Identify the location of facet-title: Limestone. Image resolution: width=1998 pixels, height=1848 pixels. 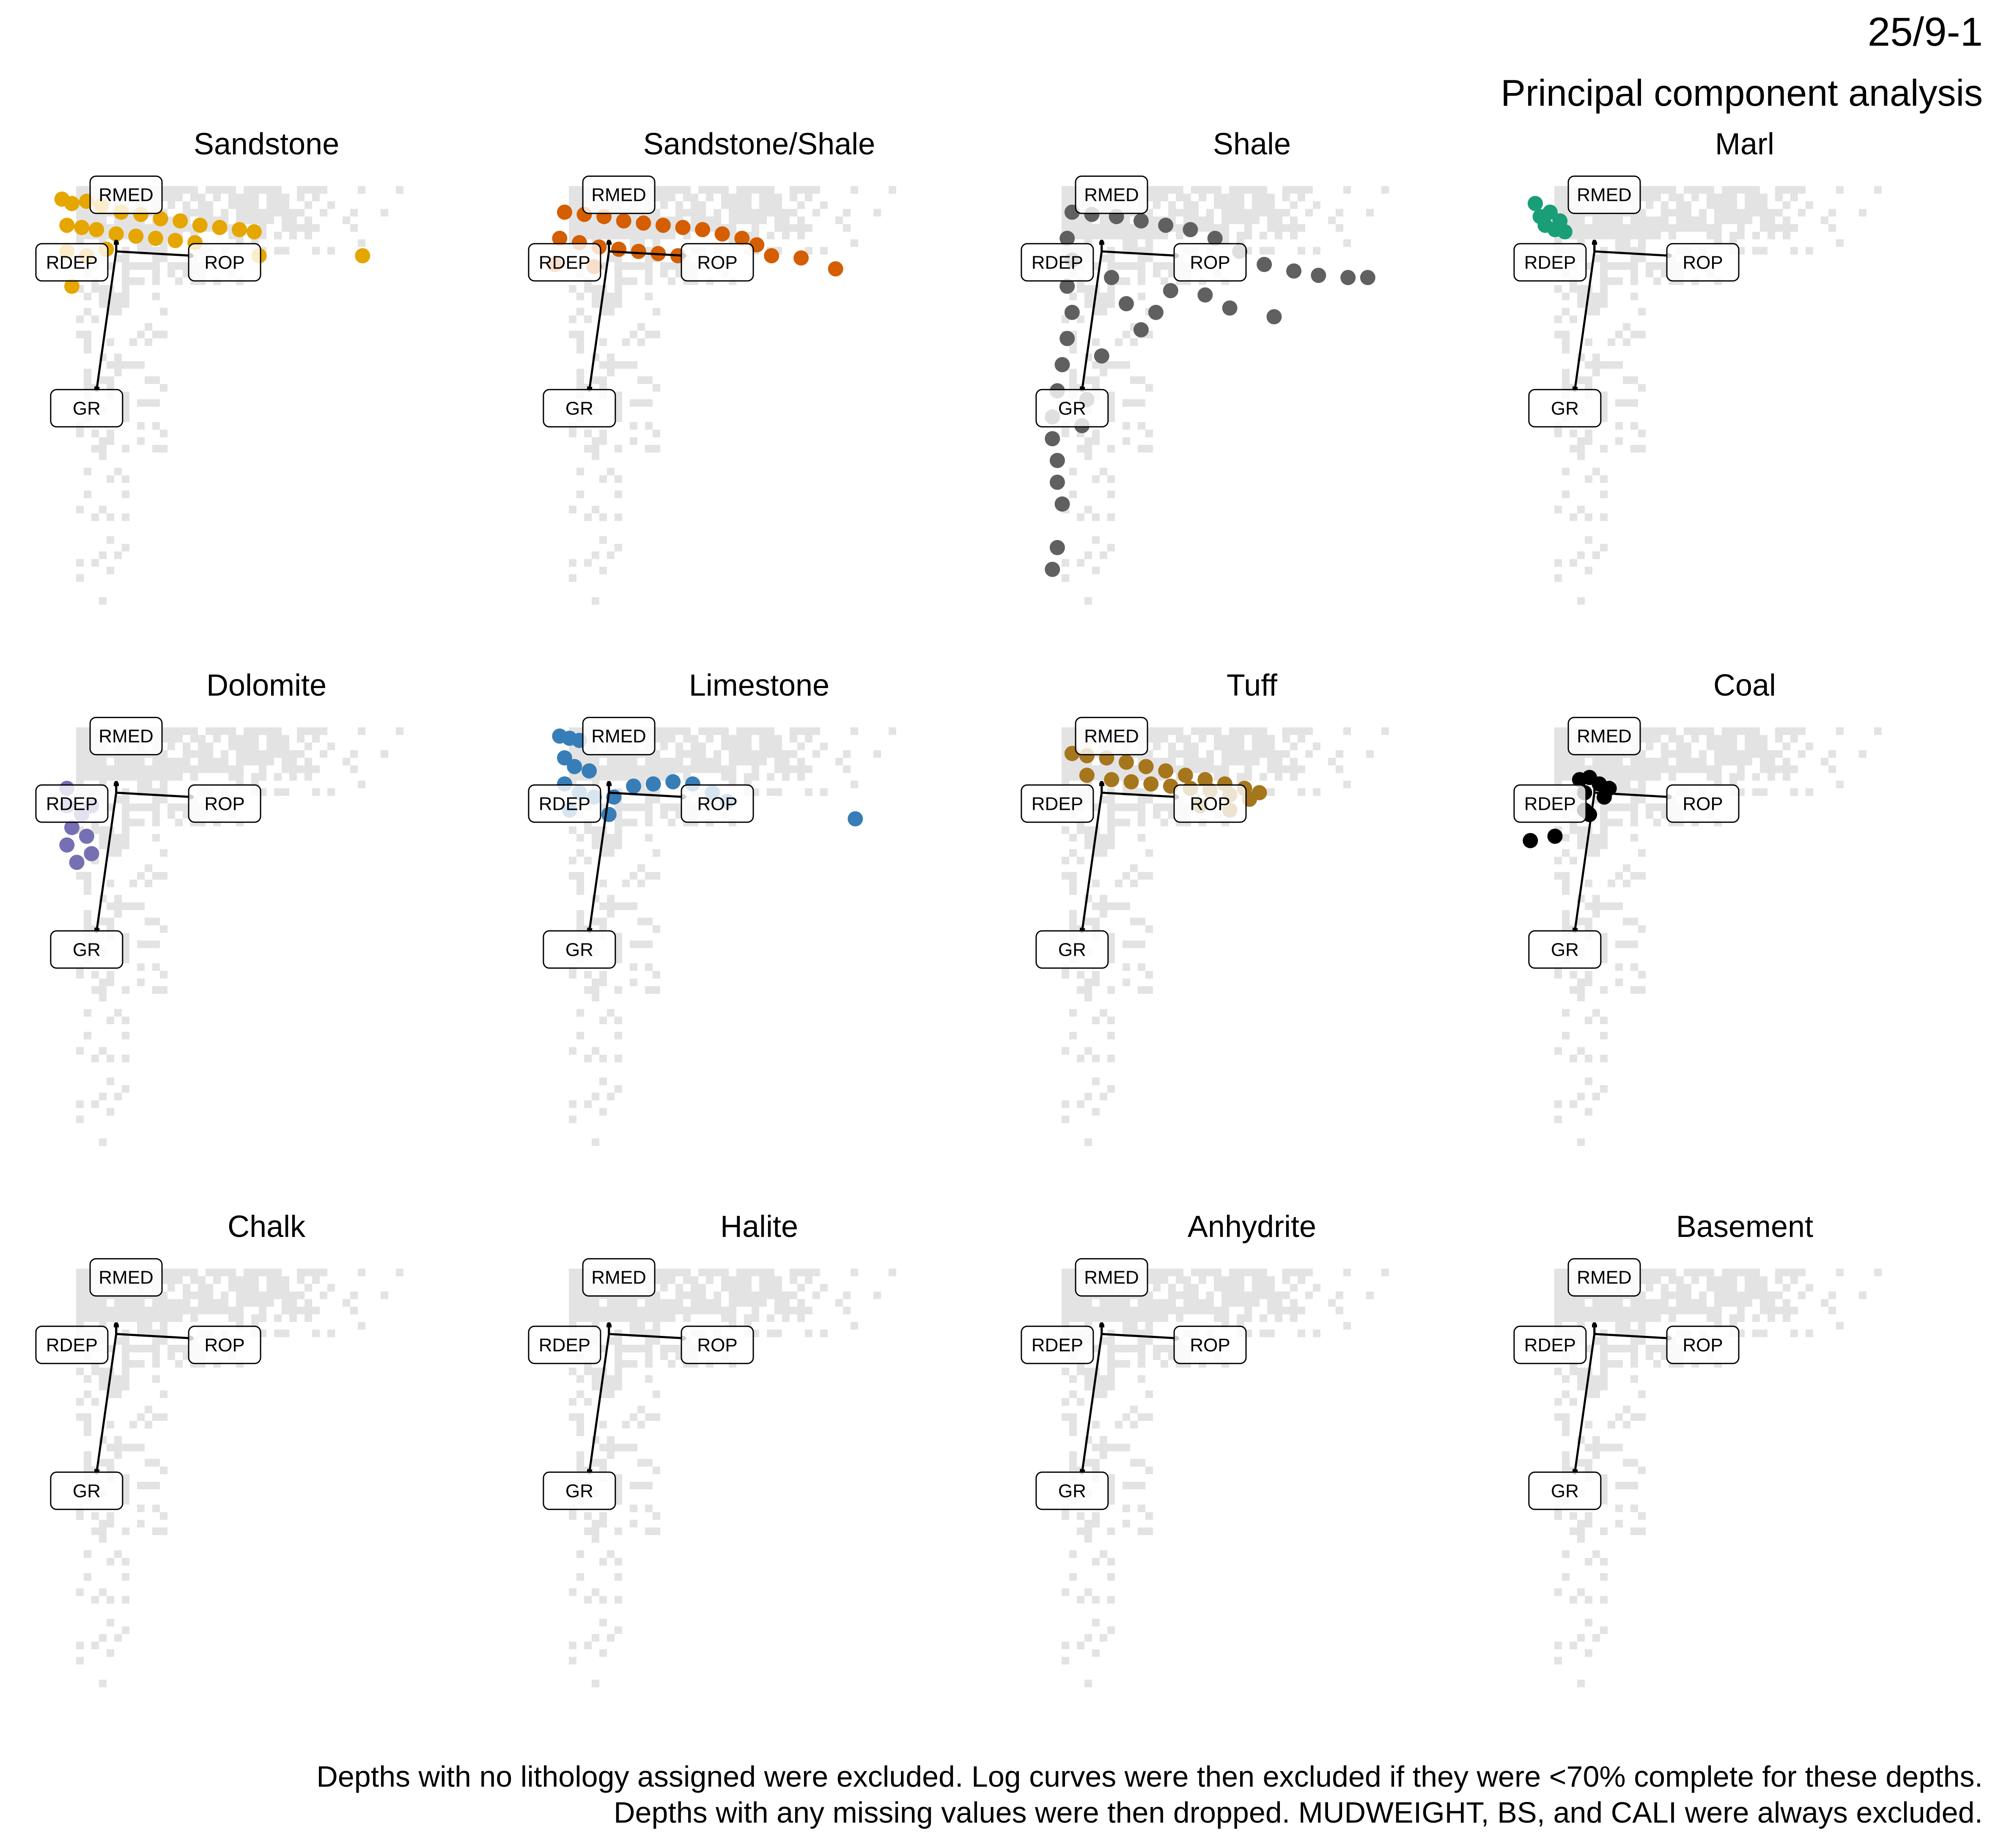
(759, 685).